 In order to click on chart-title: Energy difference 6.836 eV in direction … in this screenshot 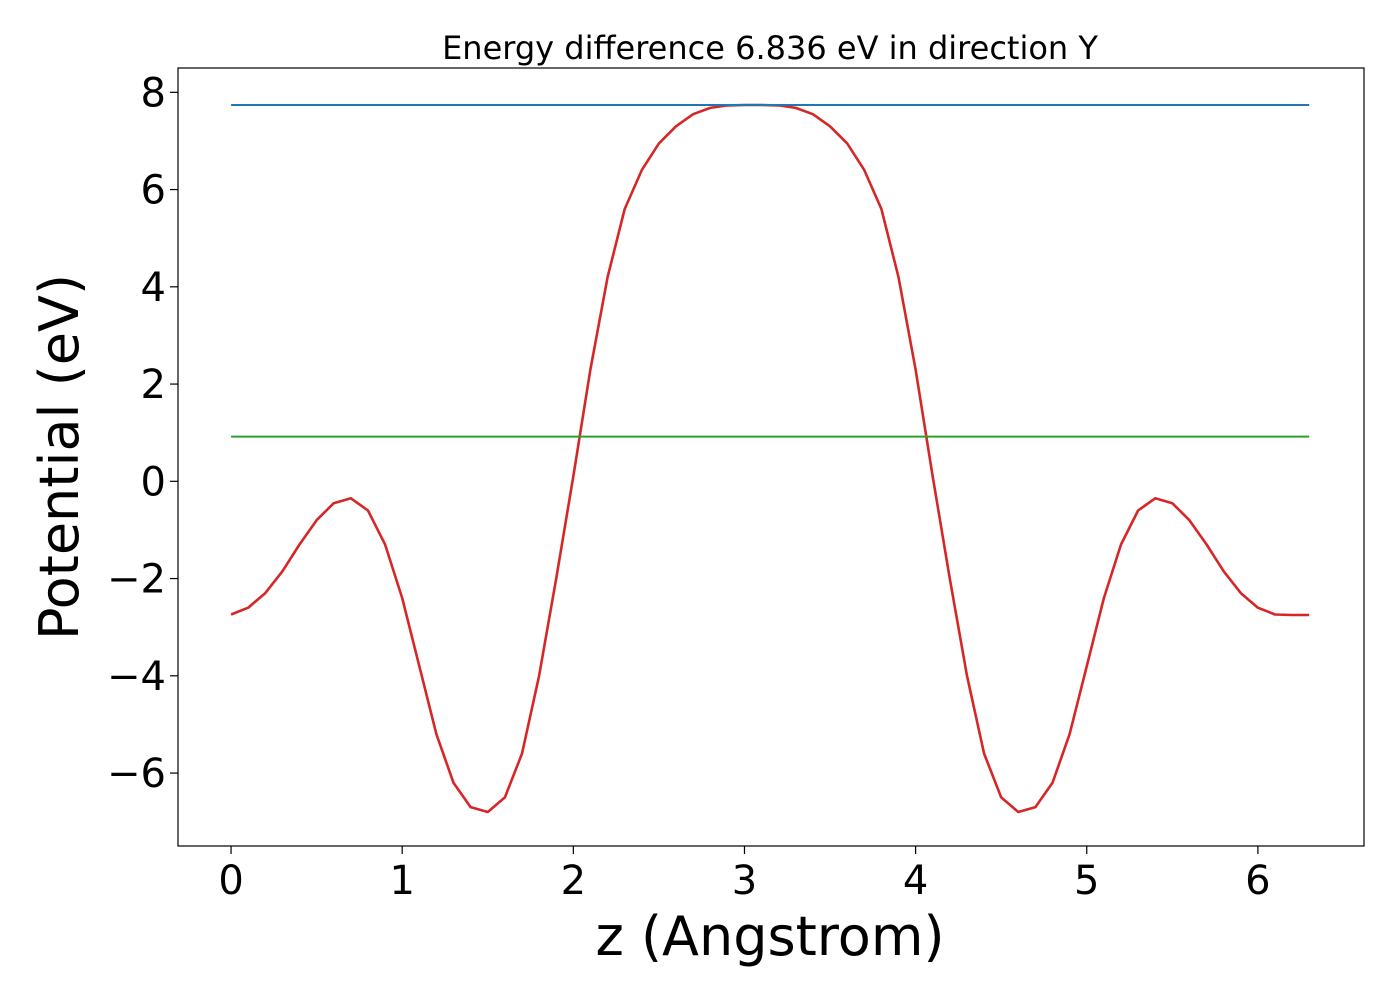, I will do `click(770, 48)`.